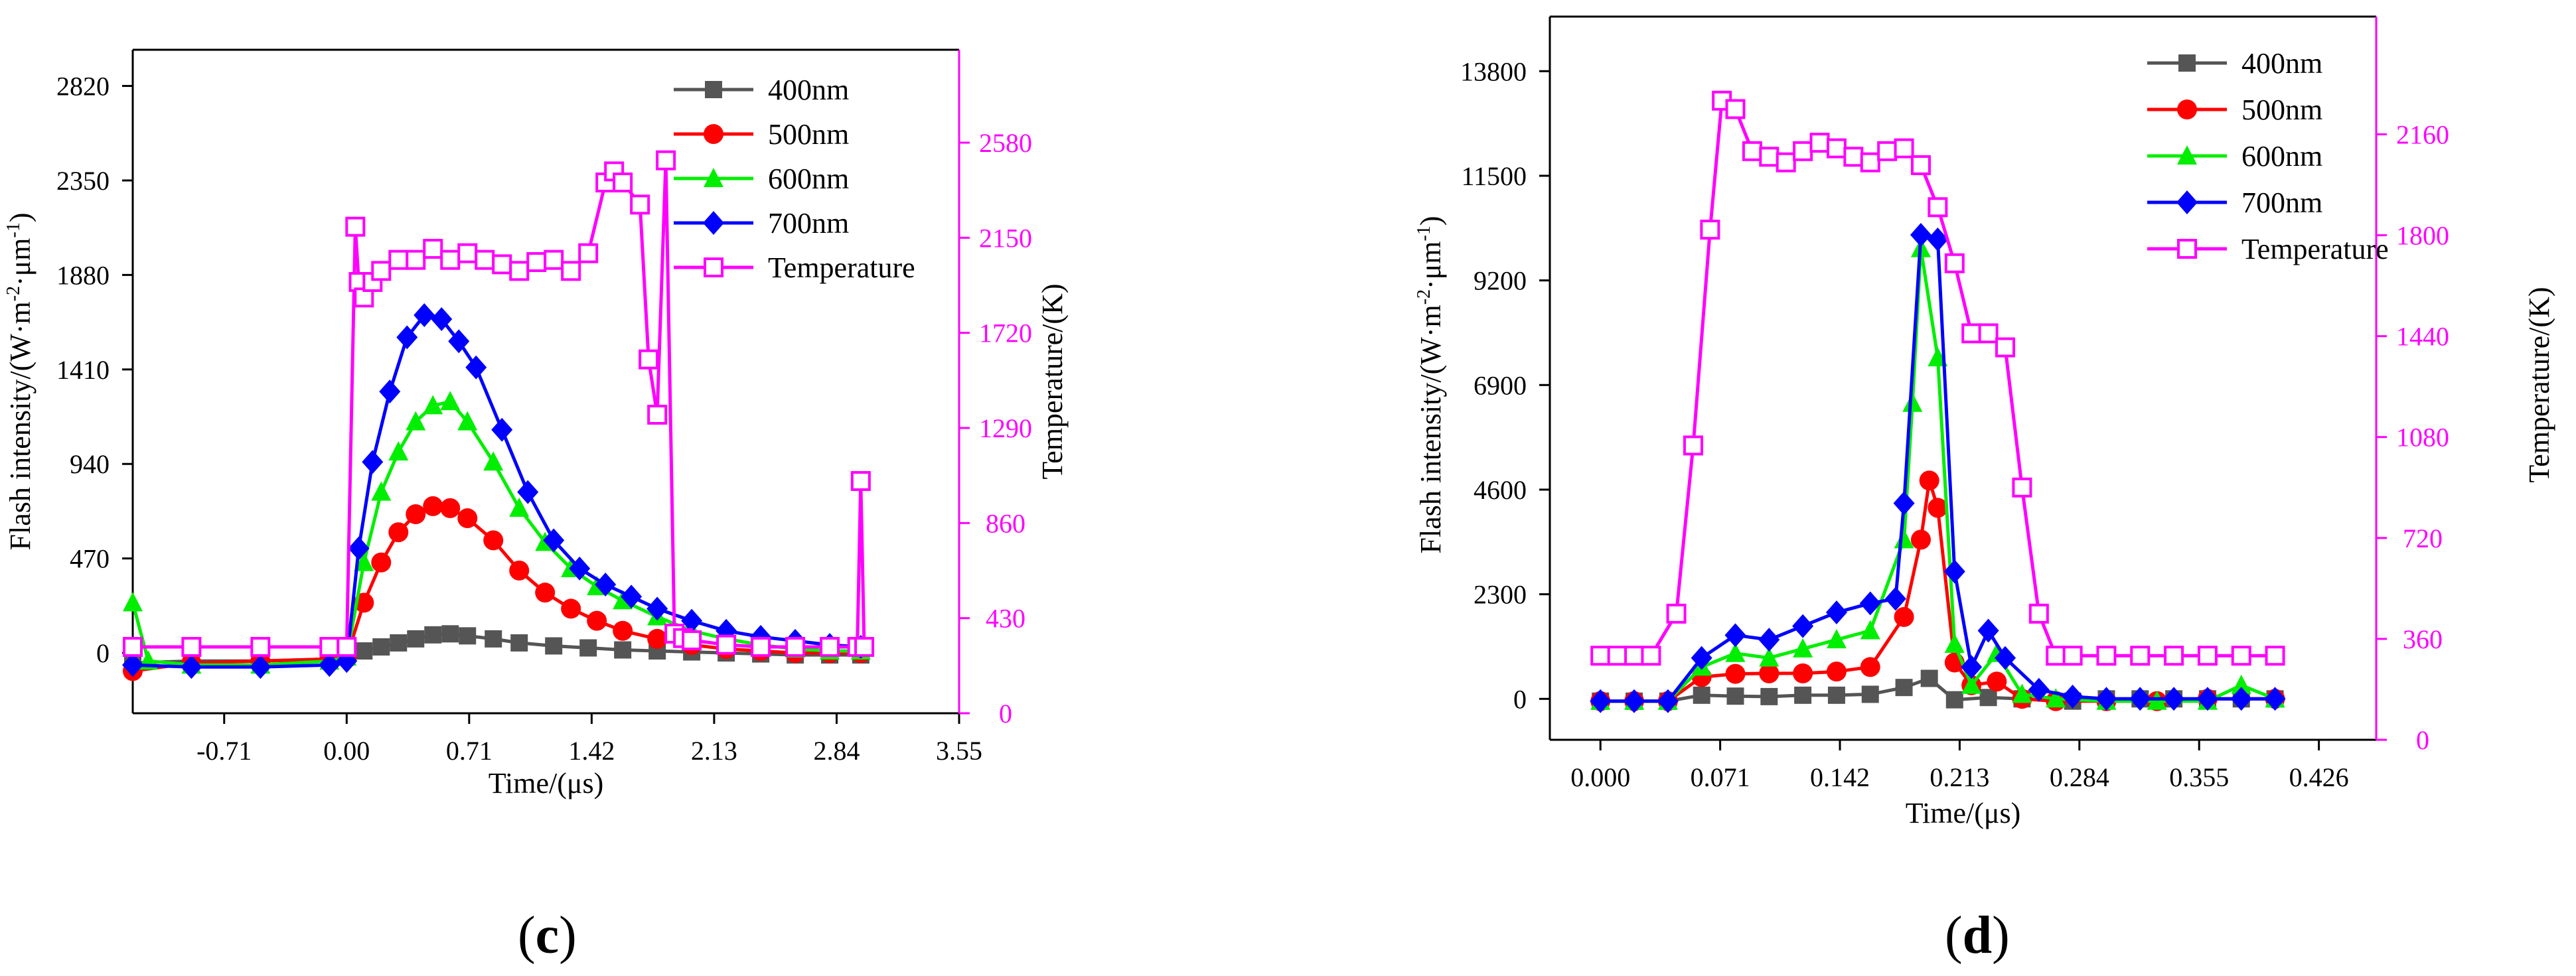 The width and height of the screenshot is (2576, 976). What do you see at coordinates (1501, 281) in the screenshot?
I see `y-tick-label: 9200` at bounding box center [1501, 281].